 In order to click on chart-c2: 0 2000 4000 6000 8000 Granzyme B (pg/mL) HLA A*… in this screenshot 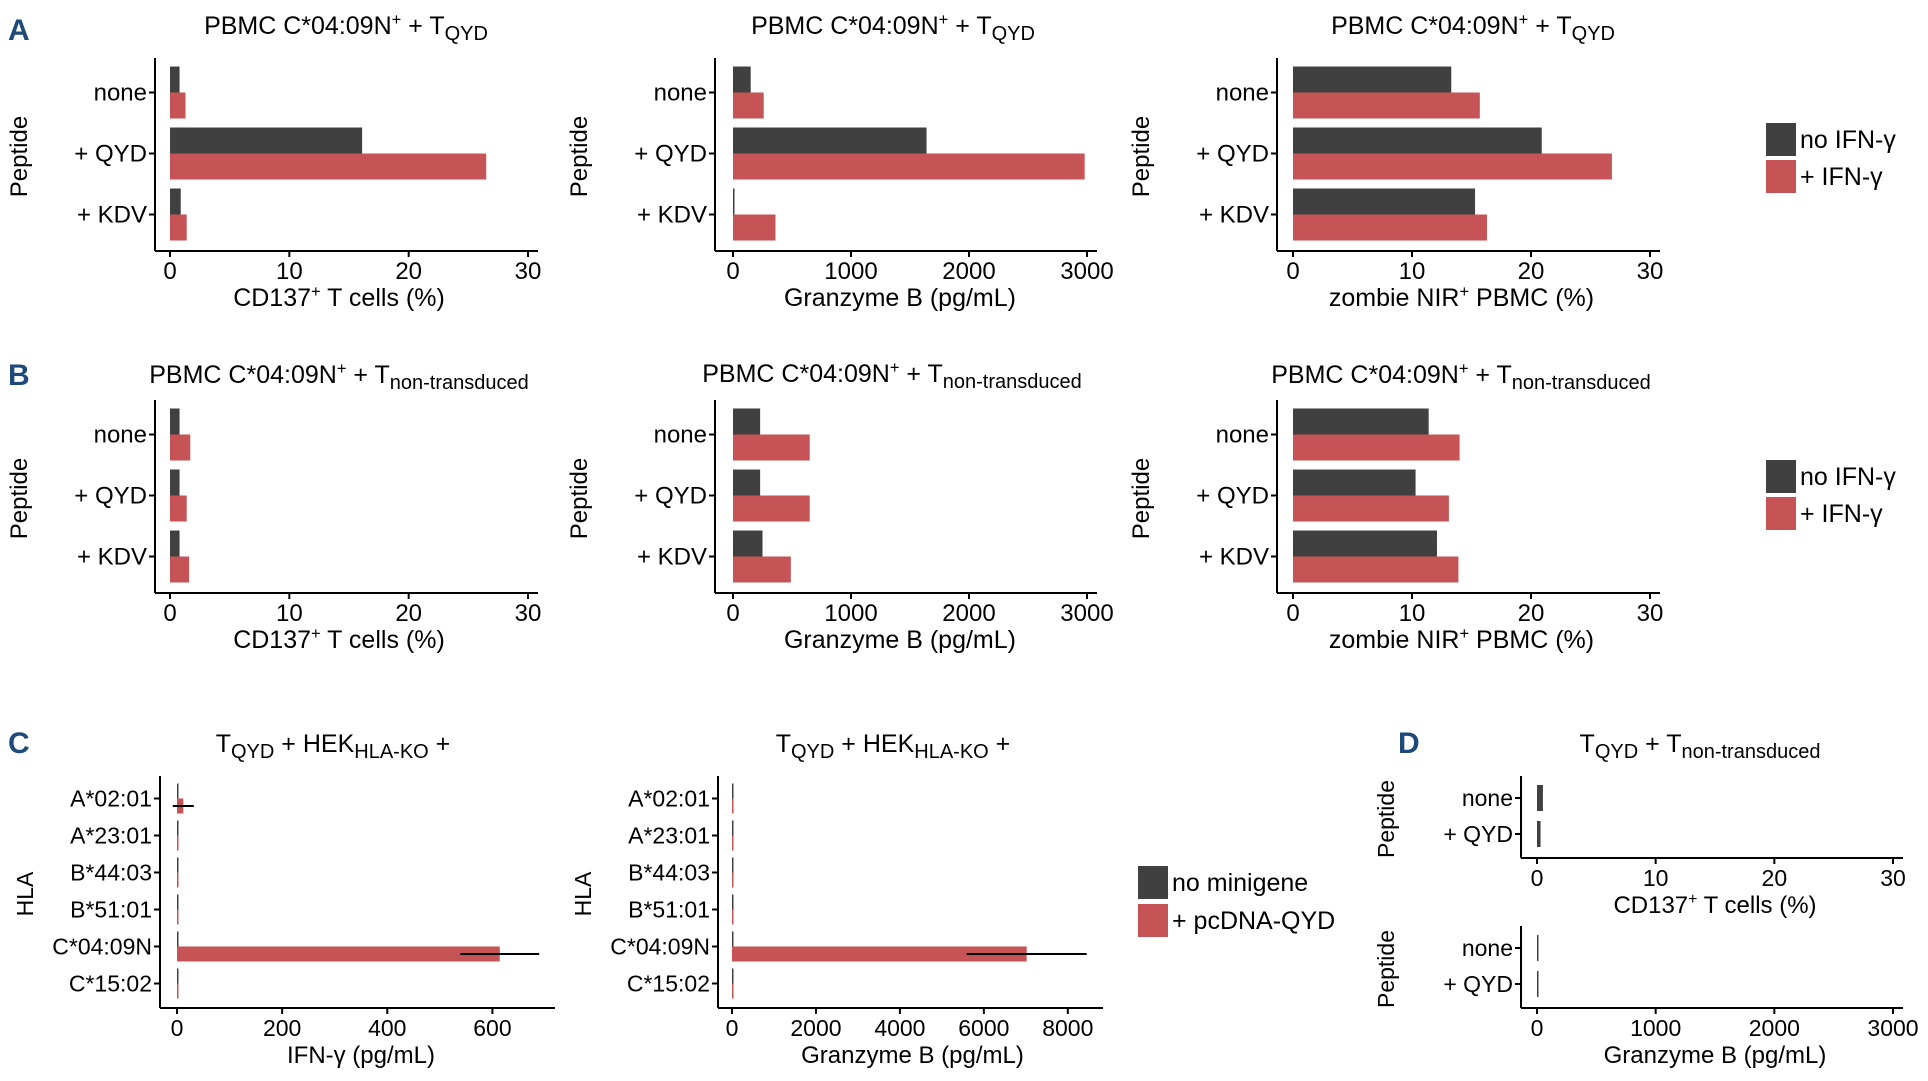, I will do `click(836, 899)`.